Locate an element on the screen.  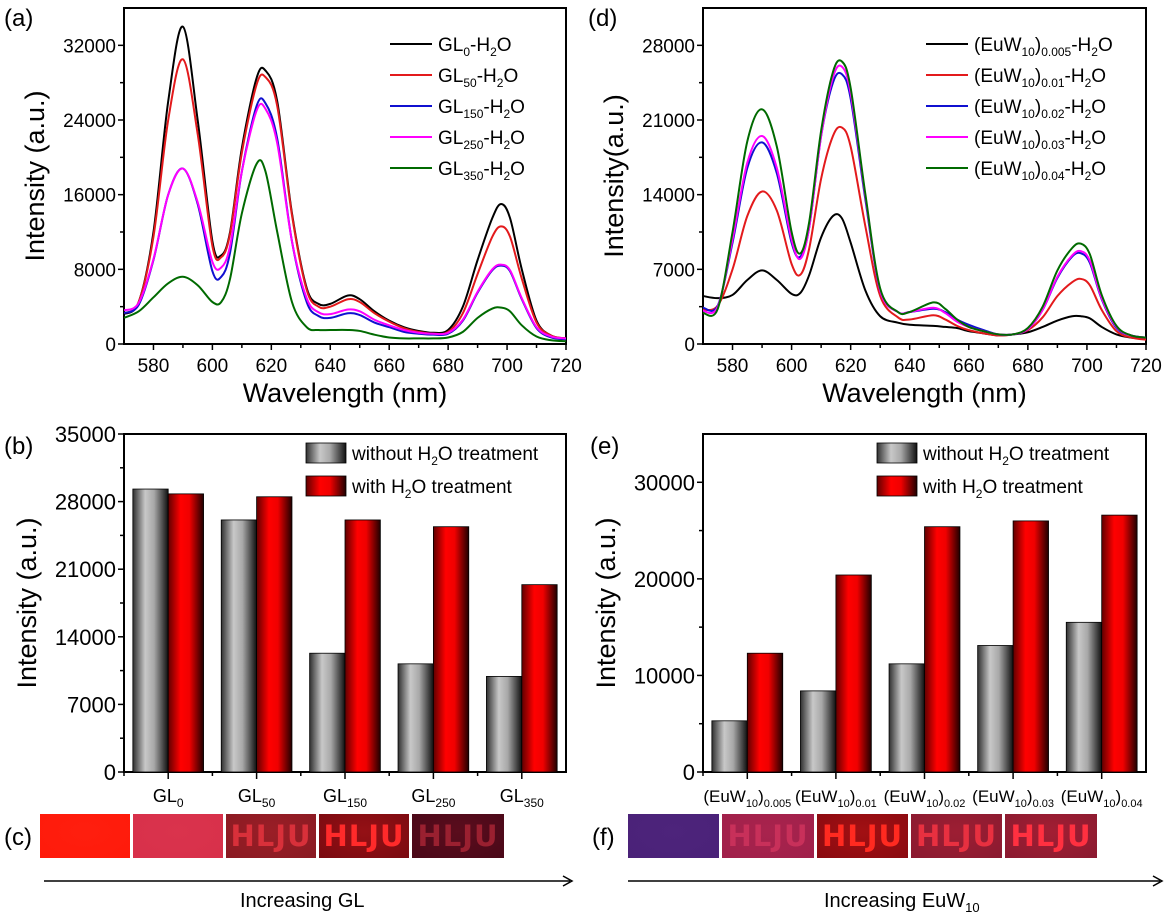
legend-label: GL0-H2O is located at coordinates (475, 47).